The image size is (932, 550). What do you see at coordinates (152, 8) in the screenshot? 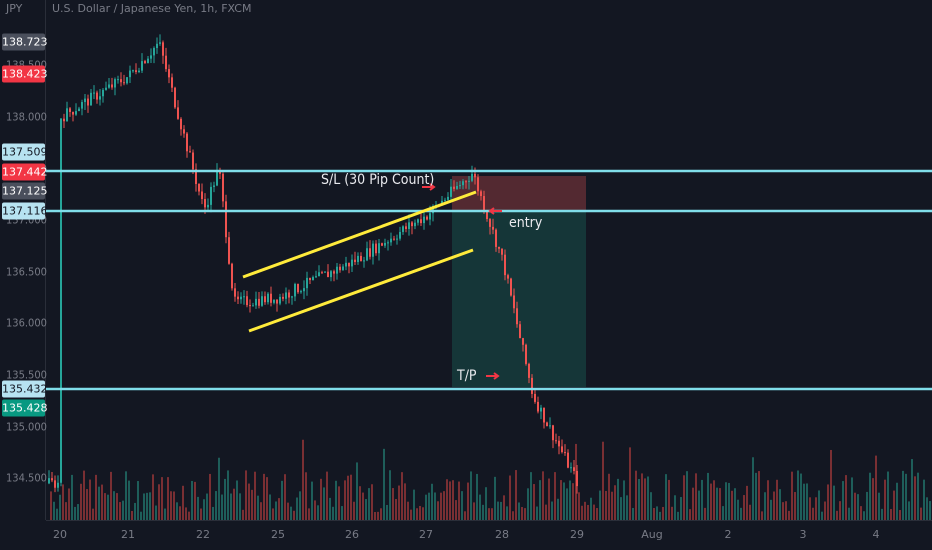
I see `symbol-title: U.S. Dollar / Japanese Yen, 1h, FXCM` at bounding box center [152, 8].